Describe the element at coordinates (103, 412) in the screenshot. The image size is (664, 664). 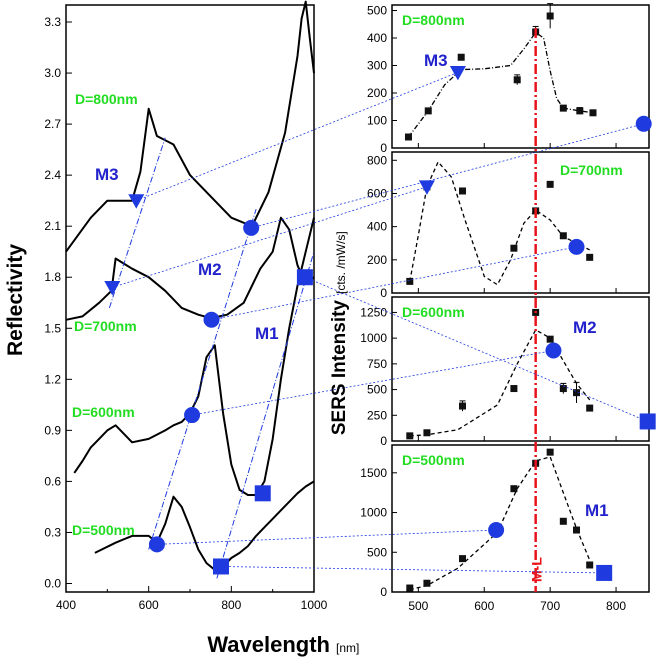
I see `left-curve-label: D=600nm` at that location.